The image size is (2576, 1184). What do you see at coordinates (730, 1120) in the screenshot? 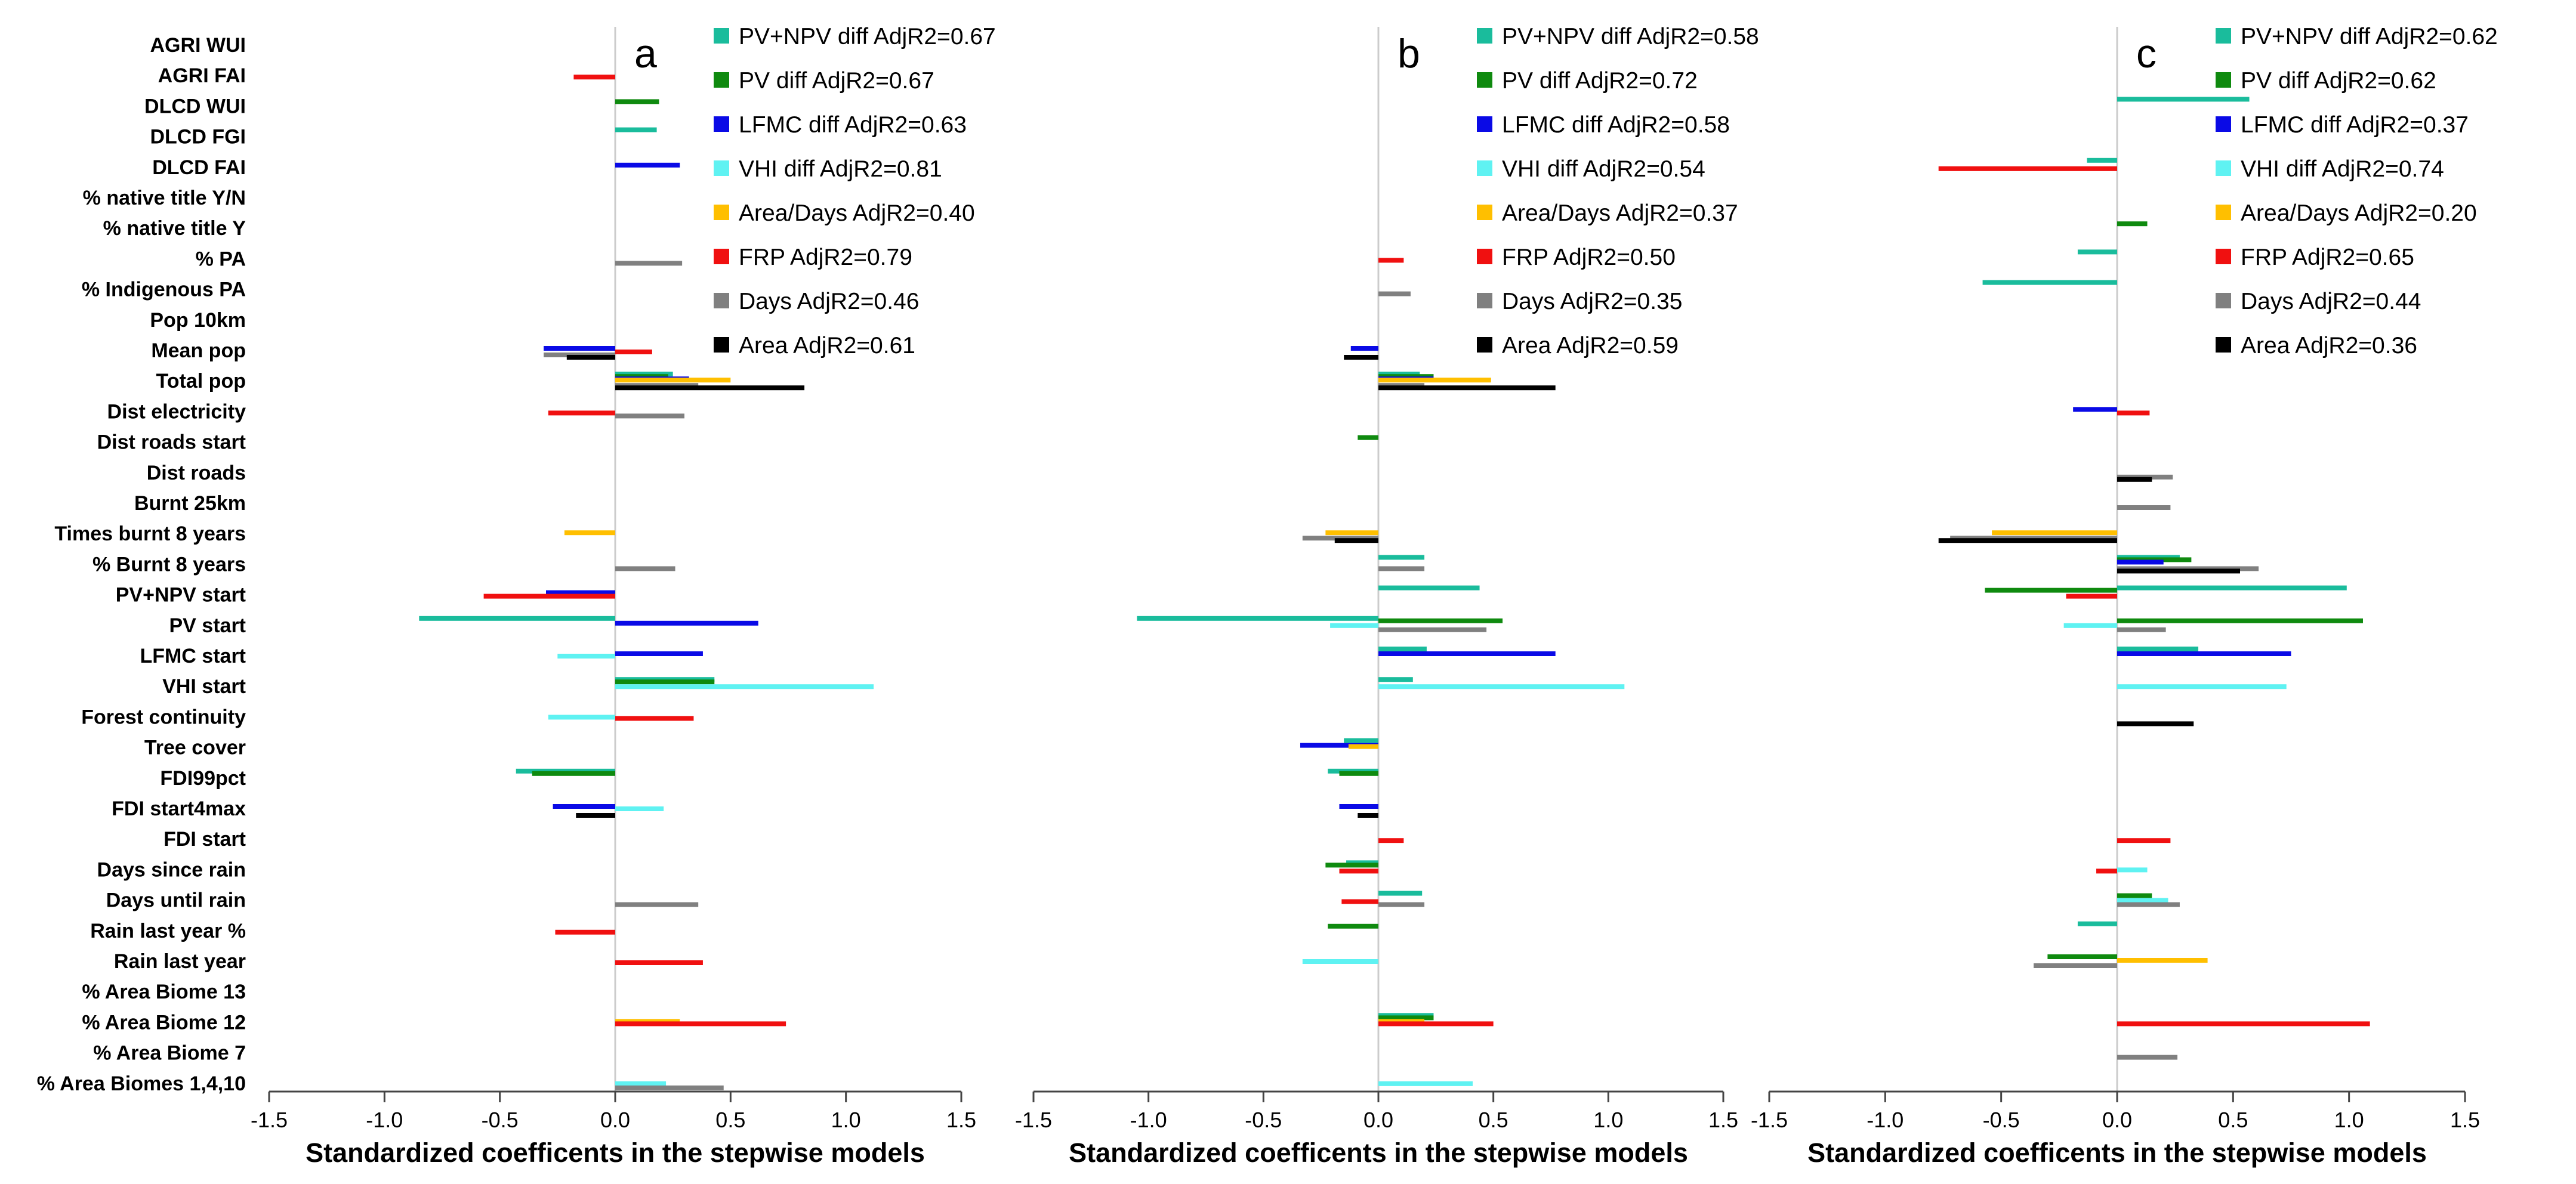
I see `x-tick-label: 0.5` at bounding box center [730, 1120].